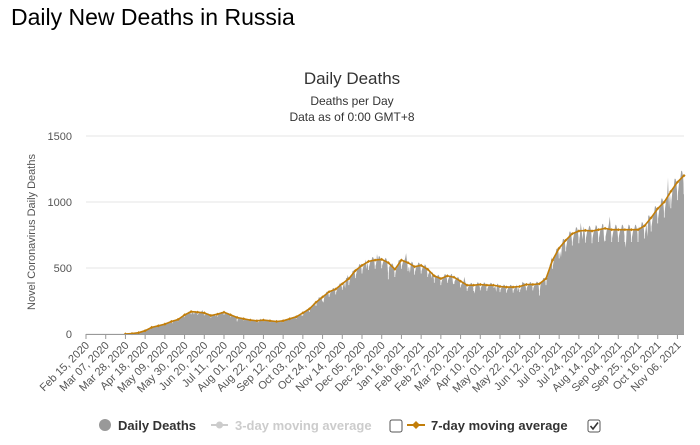 This screenshot has width=700, height=445. I want to click on chart-title: Daily Deaths, so click(352, 78).